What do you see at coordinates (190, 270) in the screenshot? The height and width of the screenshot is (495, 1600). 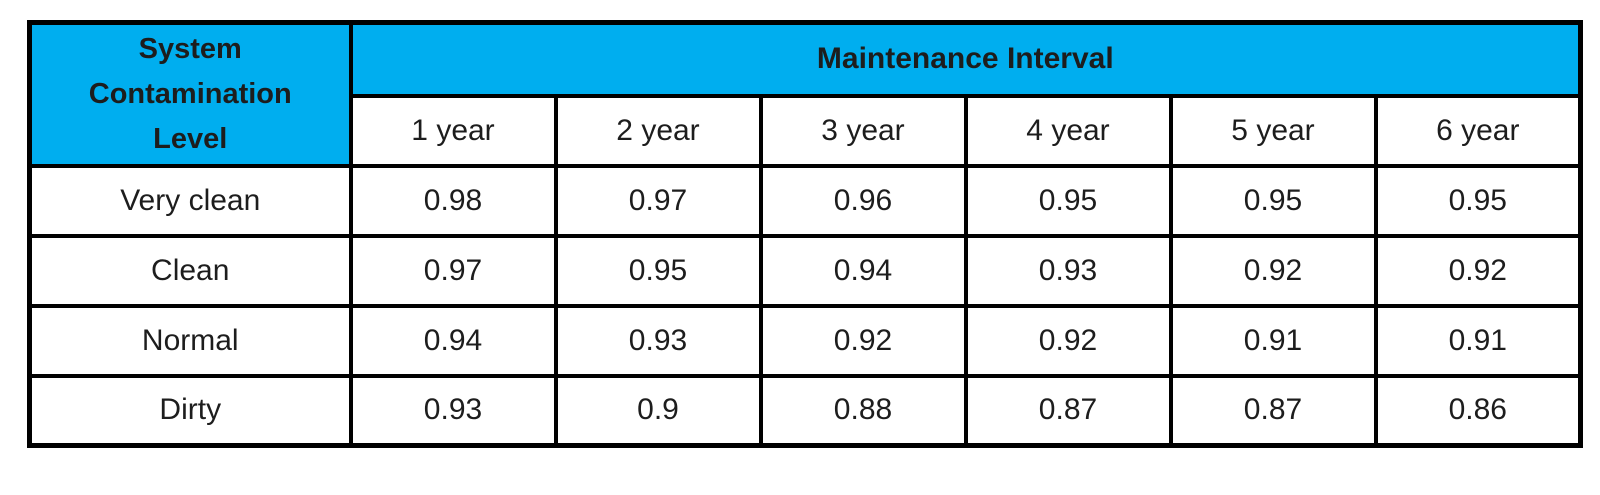 I see `row-label: Clean` at bounding box center [190, 270].